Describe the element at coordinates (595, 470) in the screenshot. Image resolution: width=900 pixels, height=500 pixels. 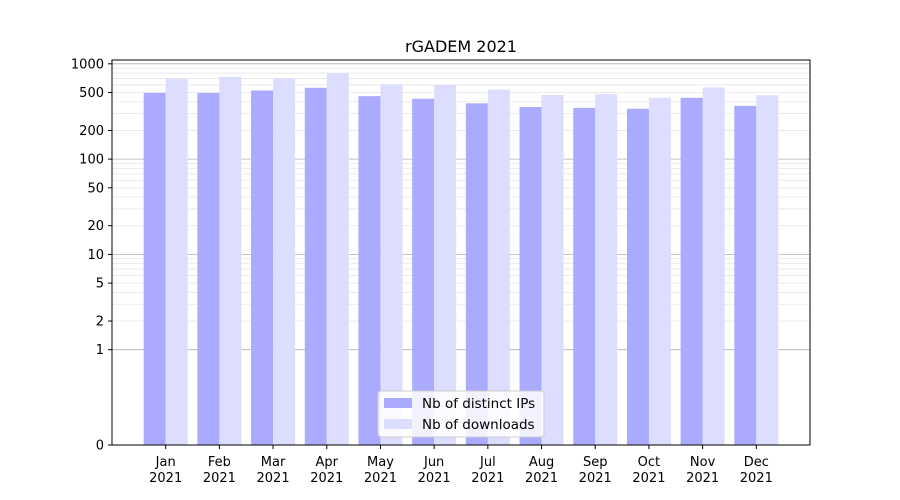
I see `x-tick-label: Sep 2021` at that location.